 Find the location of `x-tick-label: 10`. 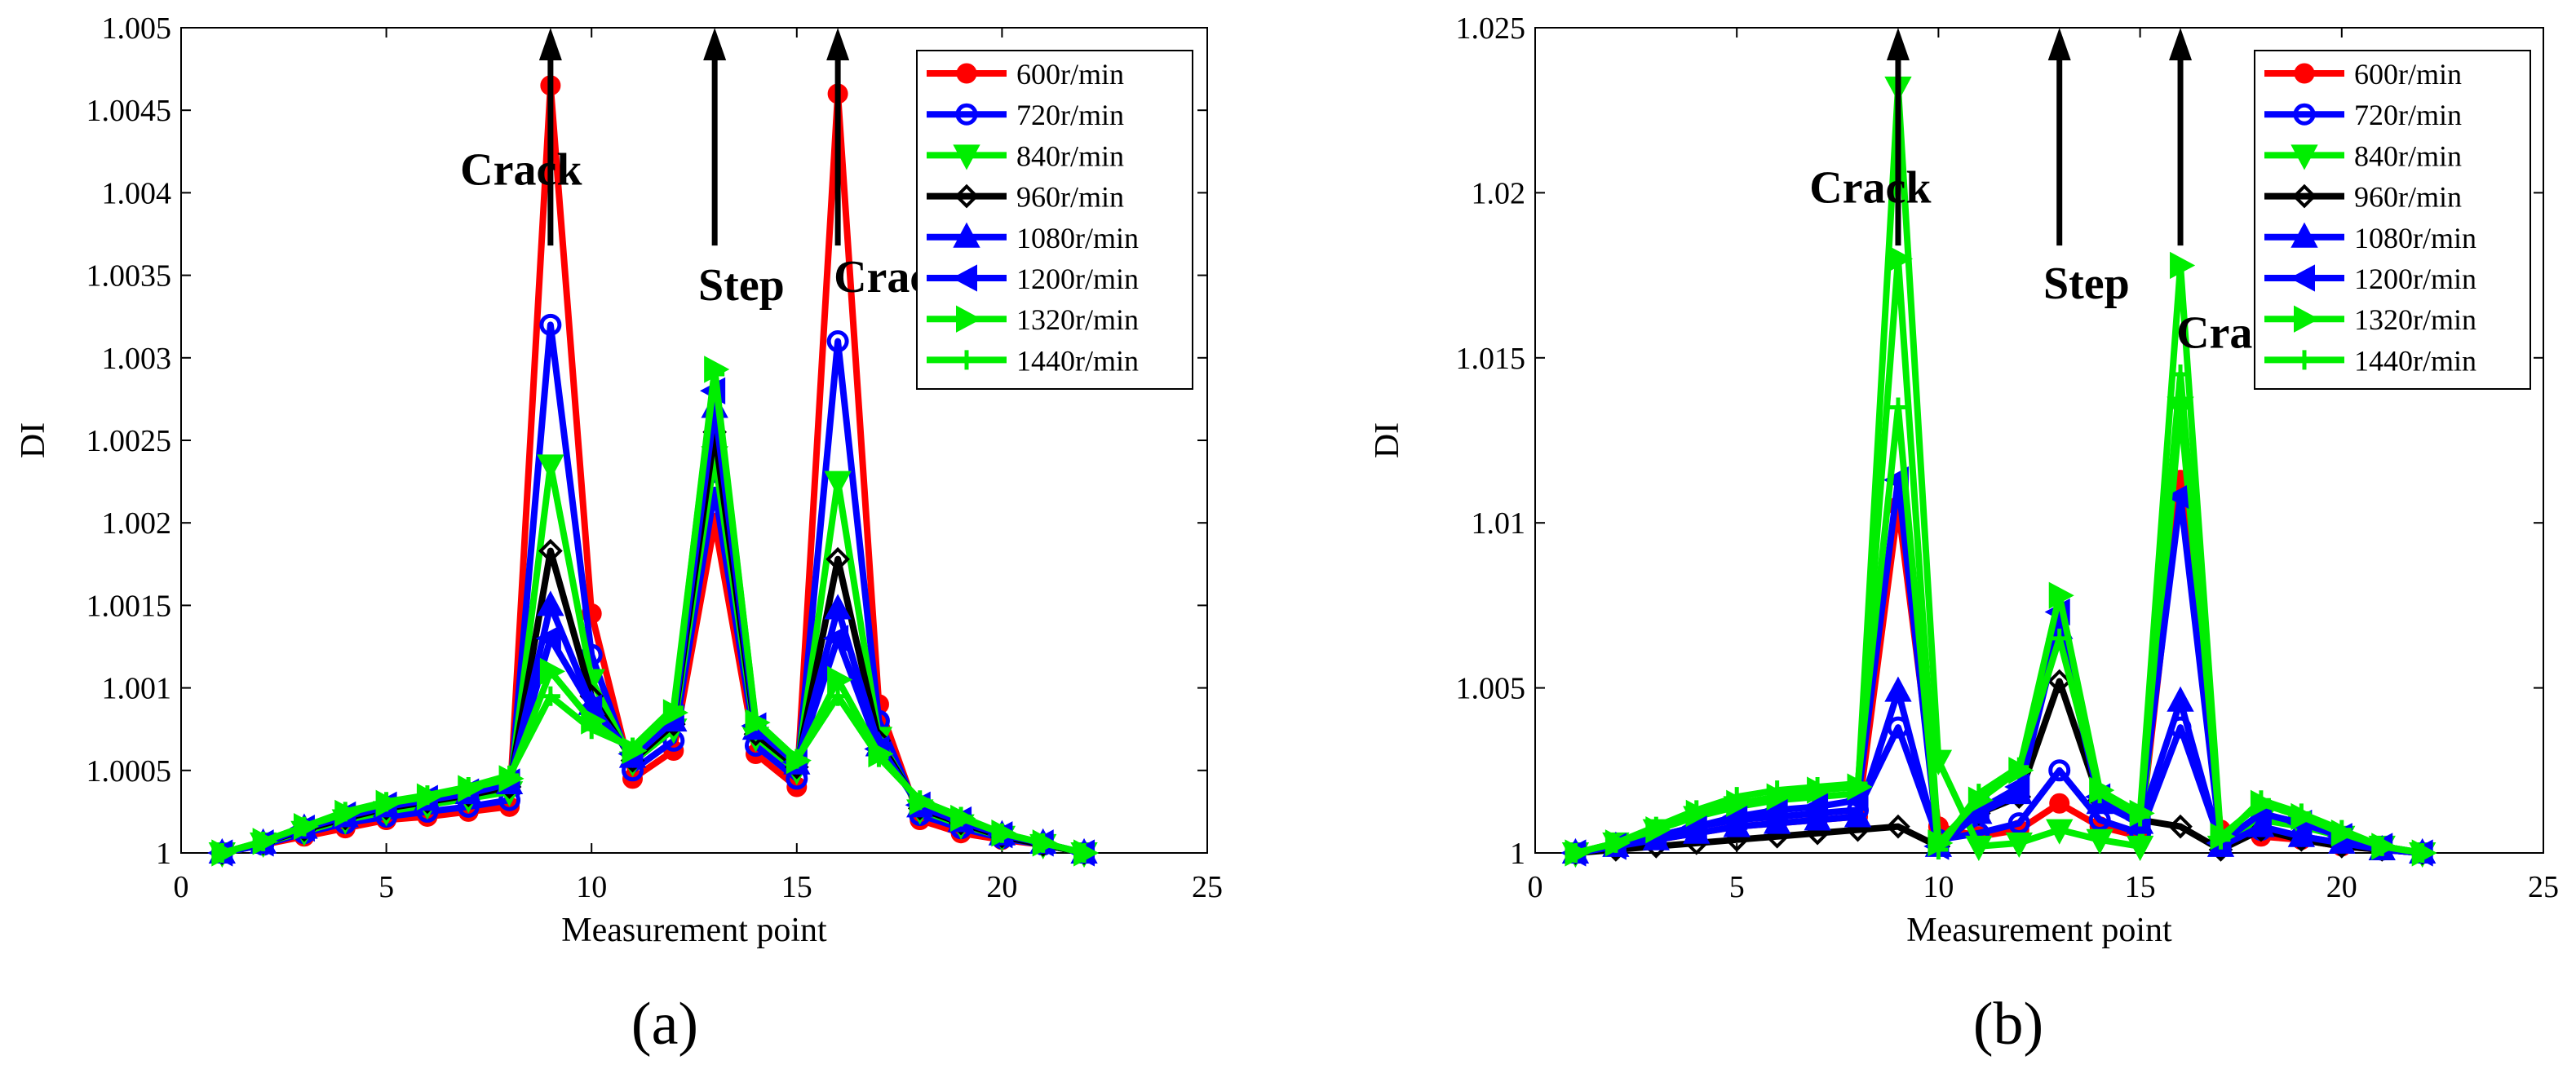

x-tick-label: 10 is located at coordinates (591, 887).